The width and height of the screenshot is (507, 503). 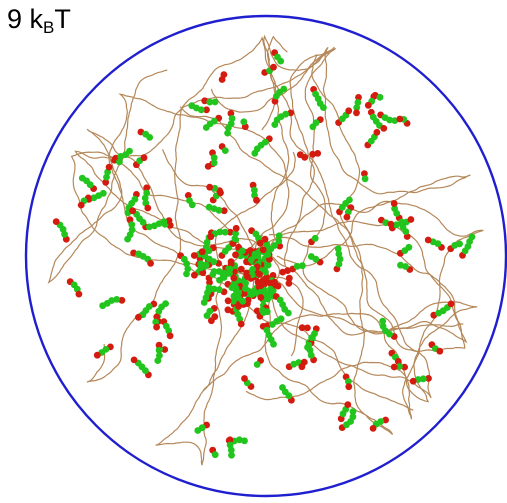 What do you see at coordinates (62, 19) in the screenshot?
I see `temperature-unit: T` at bounding box center [62, 19].